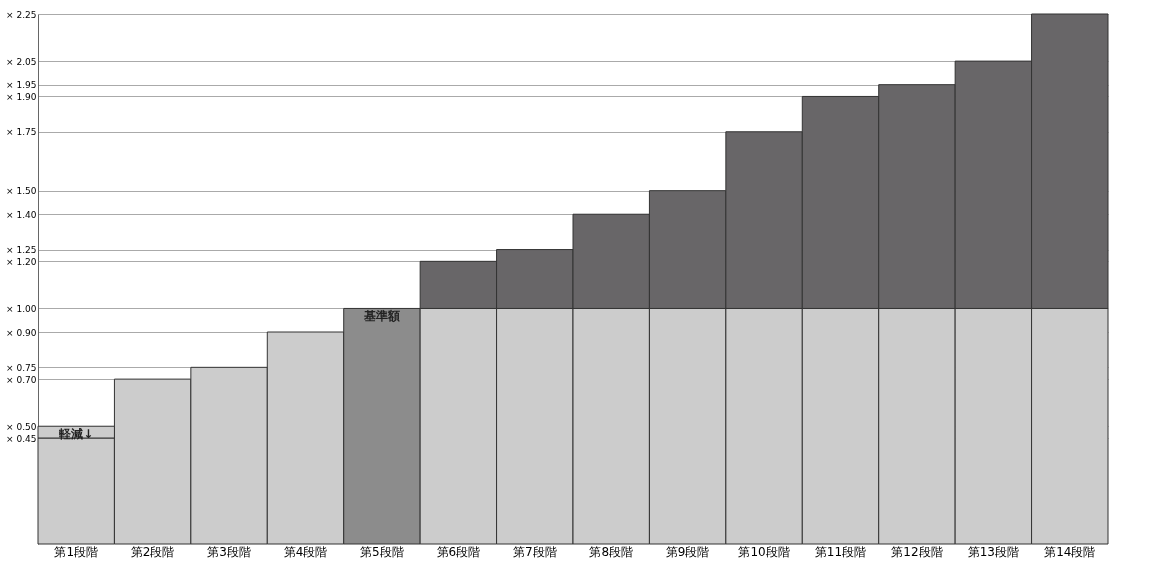 The image size is (1152, 581). Describe the element at coordinates (76, 551) in the screenshot. I see `x-tick-label: 第1段階` at that location.